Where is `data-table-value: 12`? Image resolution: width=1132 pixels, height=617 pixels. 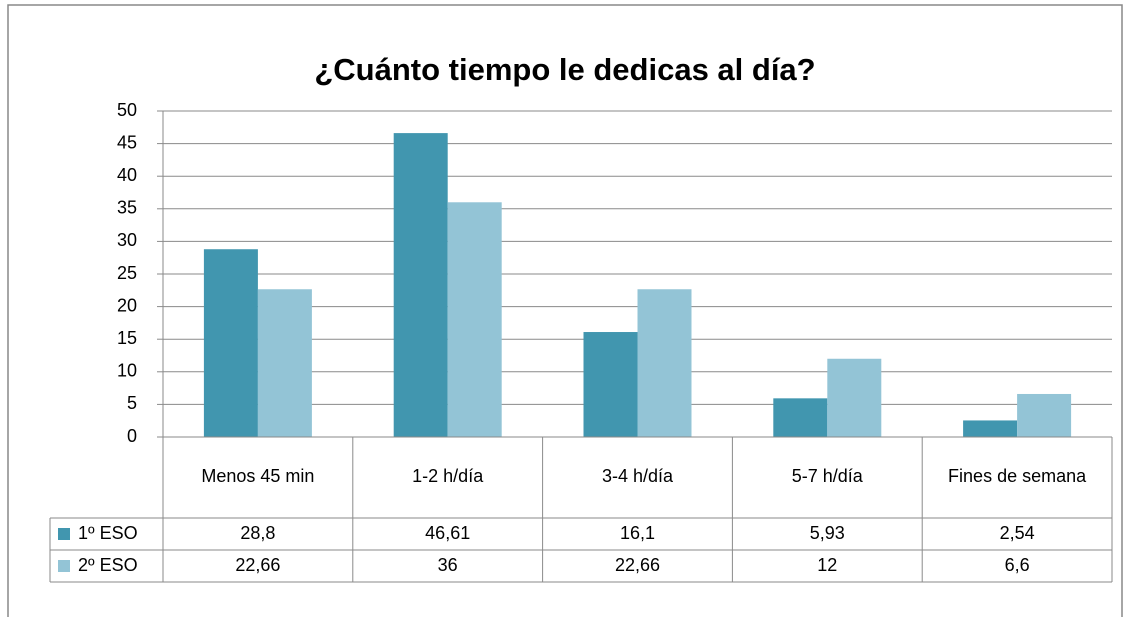
data-table-value: 12 is located at coordinates (827, 565).